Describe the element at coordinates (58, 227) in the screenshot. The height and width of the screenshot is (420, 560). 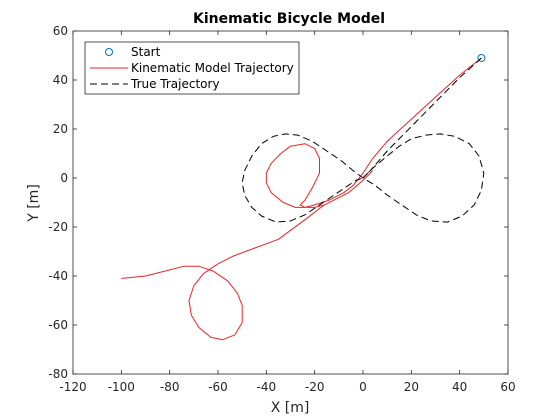
I see `y-tick-label: -20` at that location.